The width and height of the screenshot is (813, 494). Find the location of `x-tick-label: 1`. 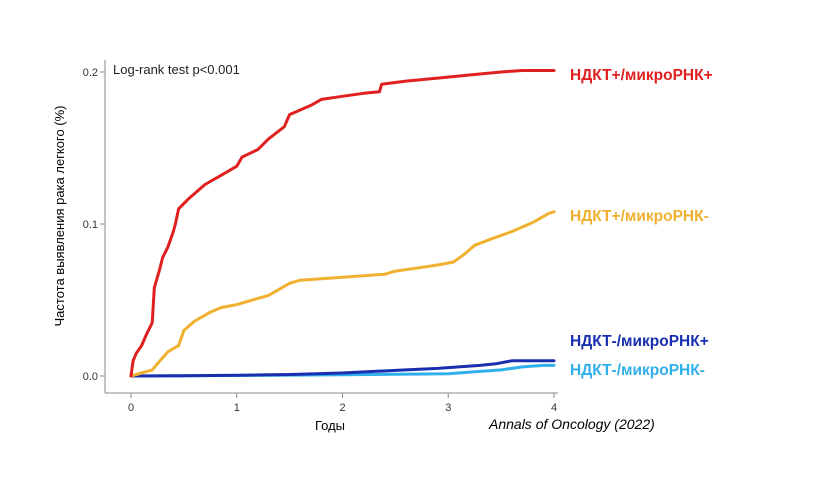

x-tick-label: 1 is located at coordinates (237, 408).